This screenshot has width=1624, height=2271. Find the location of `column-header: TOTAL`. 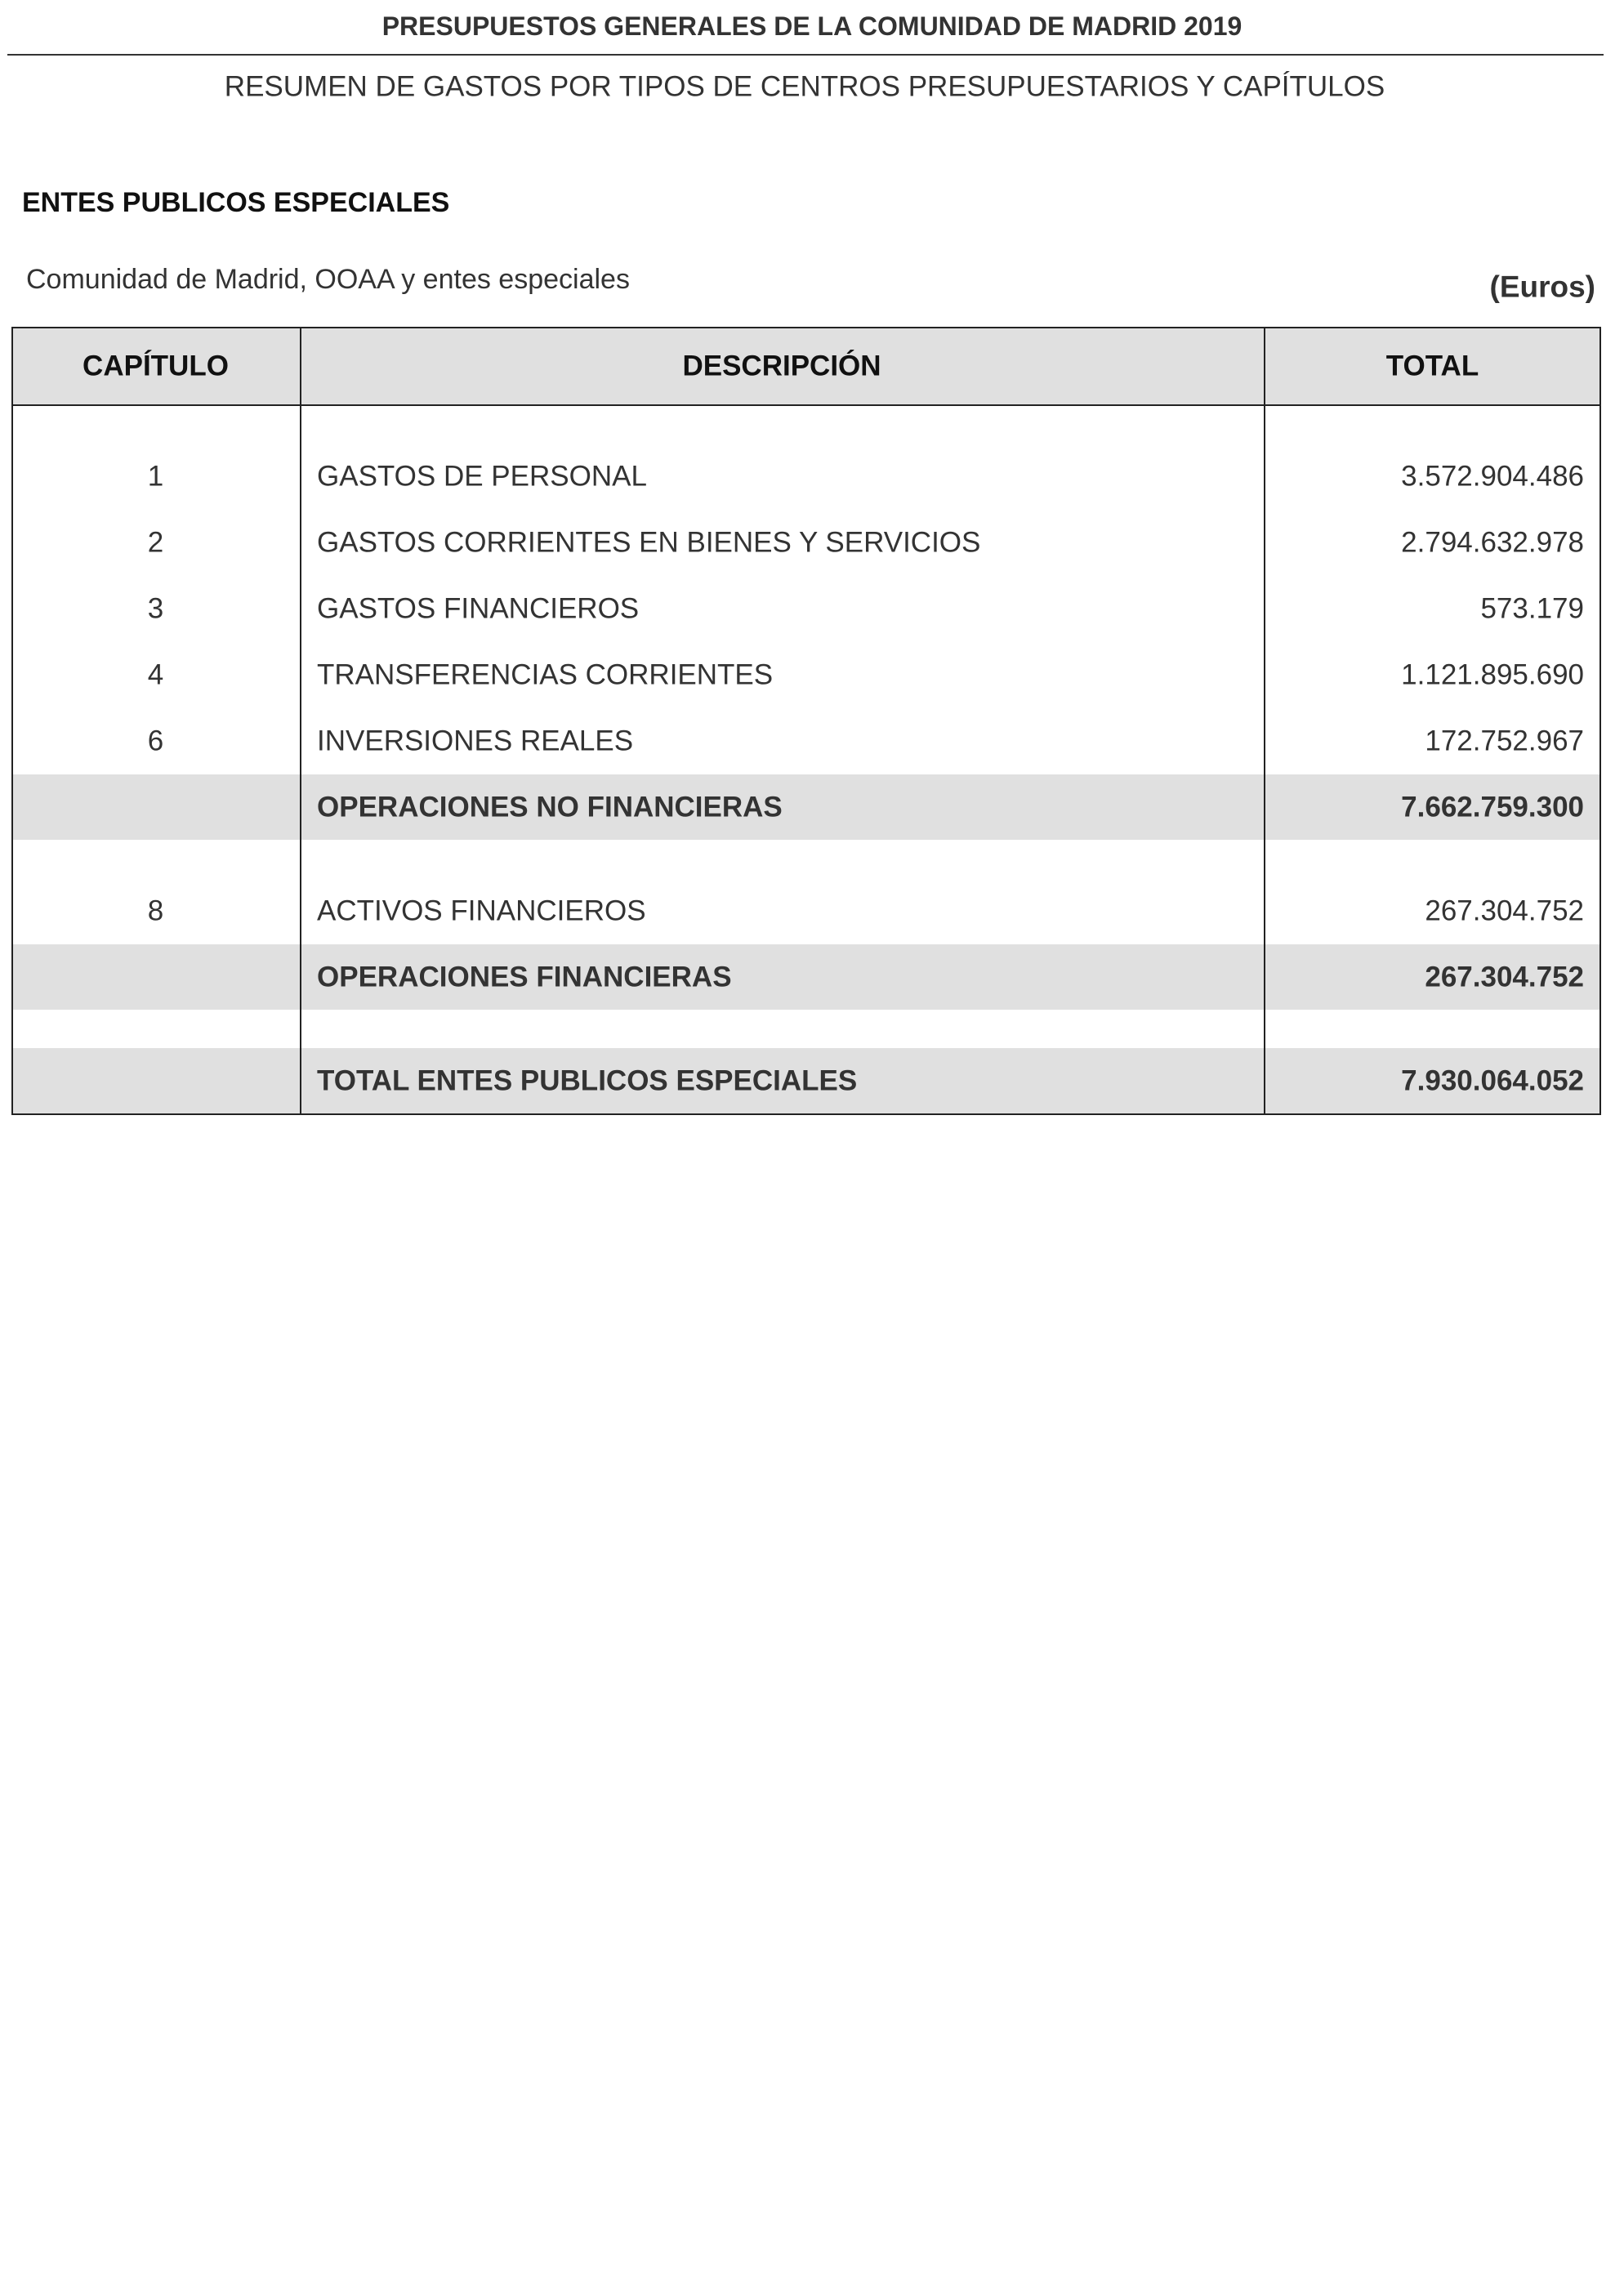

column-header: TOTAL is located at coordinates (1432, 366).